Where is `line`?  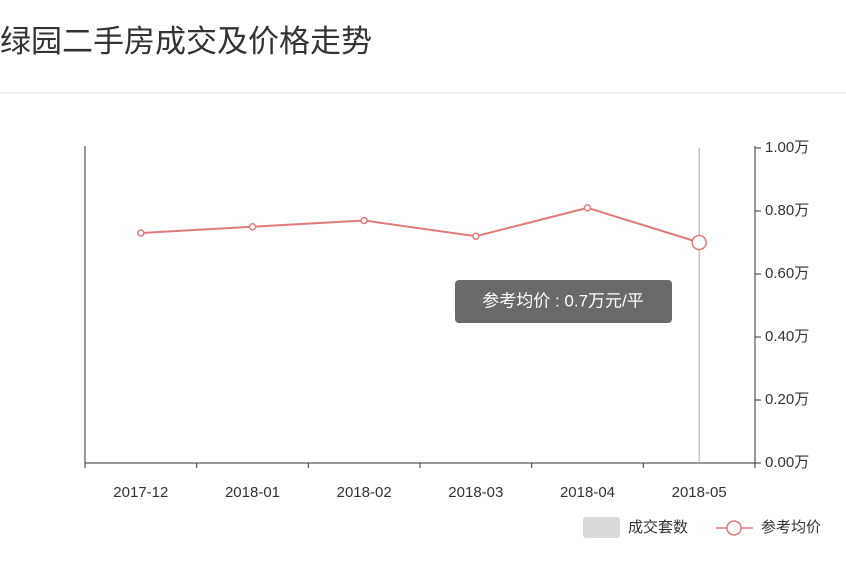
line is located at coordinates (420, 225).